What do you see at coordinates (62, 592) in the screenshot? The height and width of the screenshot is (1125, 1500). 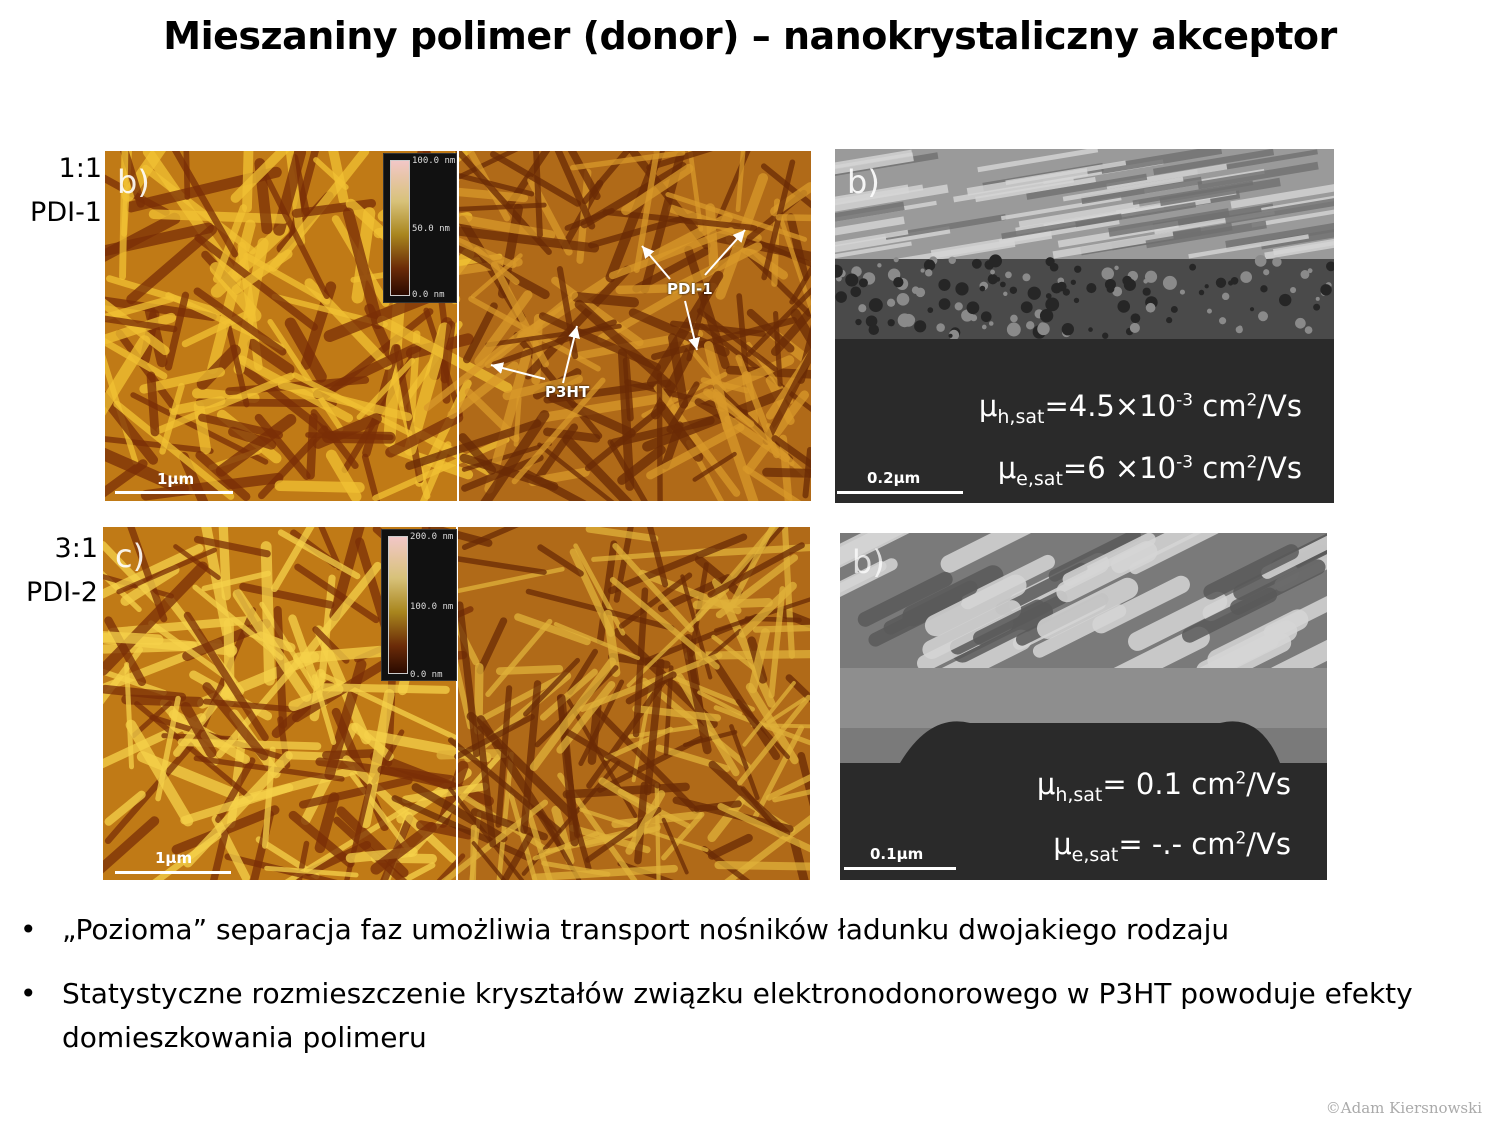 I see `row2-material-label: PDI-2` at bounding box center [62, 592].